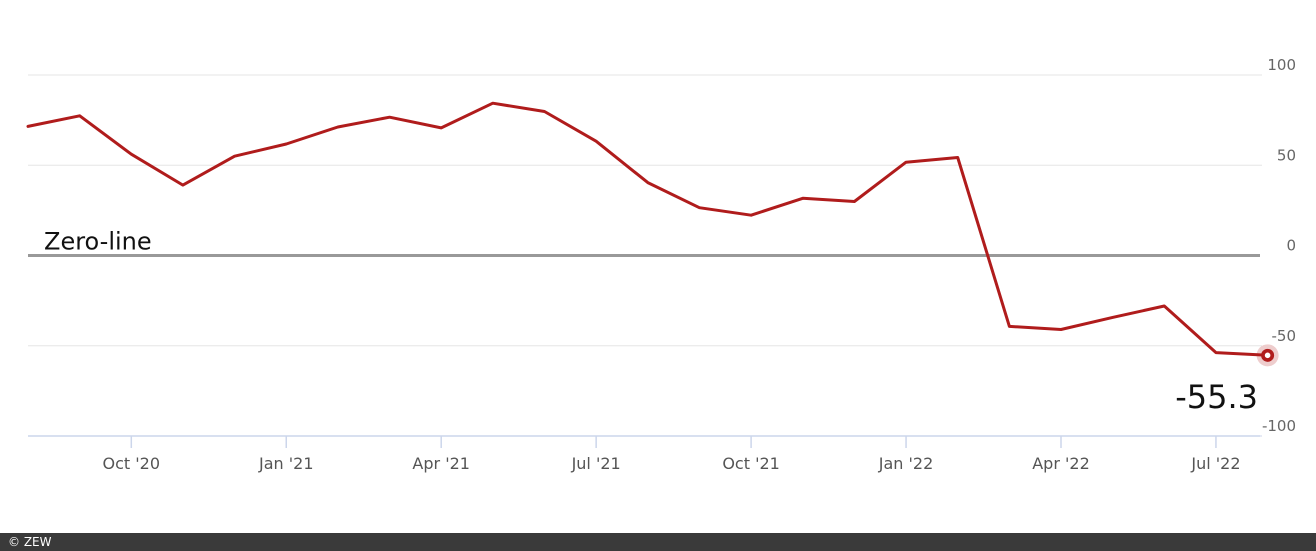  I want to click on y-tick-label: 100, so click(1281, 65).